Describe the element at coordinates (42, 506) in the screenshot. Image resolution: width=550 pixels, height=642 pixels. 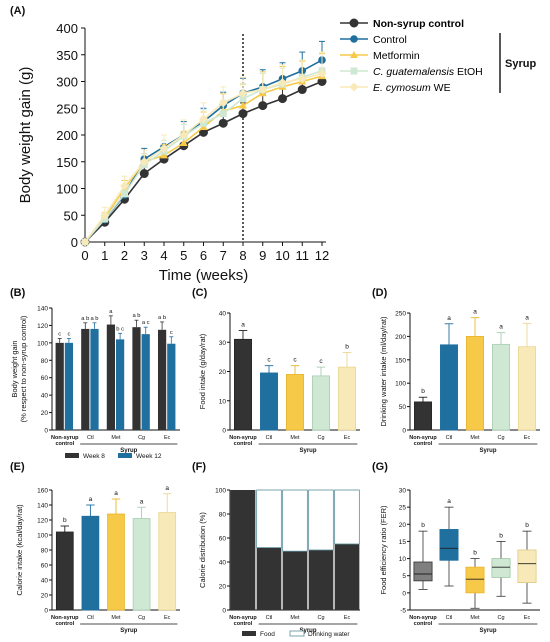
I see `y-tick-label: 140` at that location.